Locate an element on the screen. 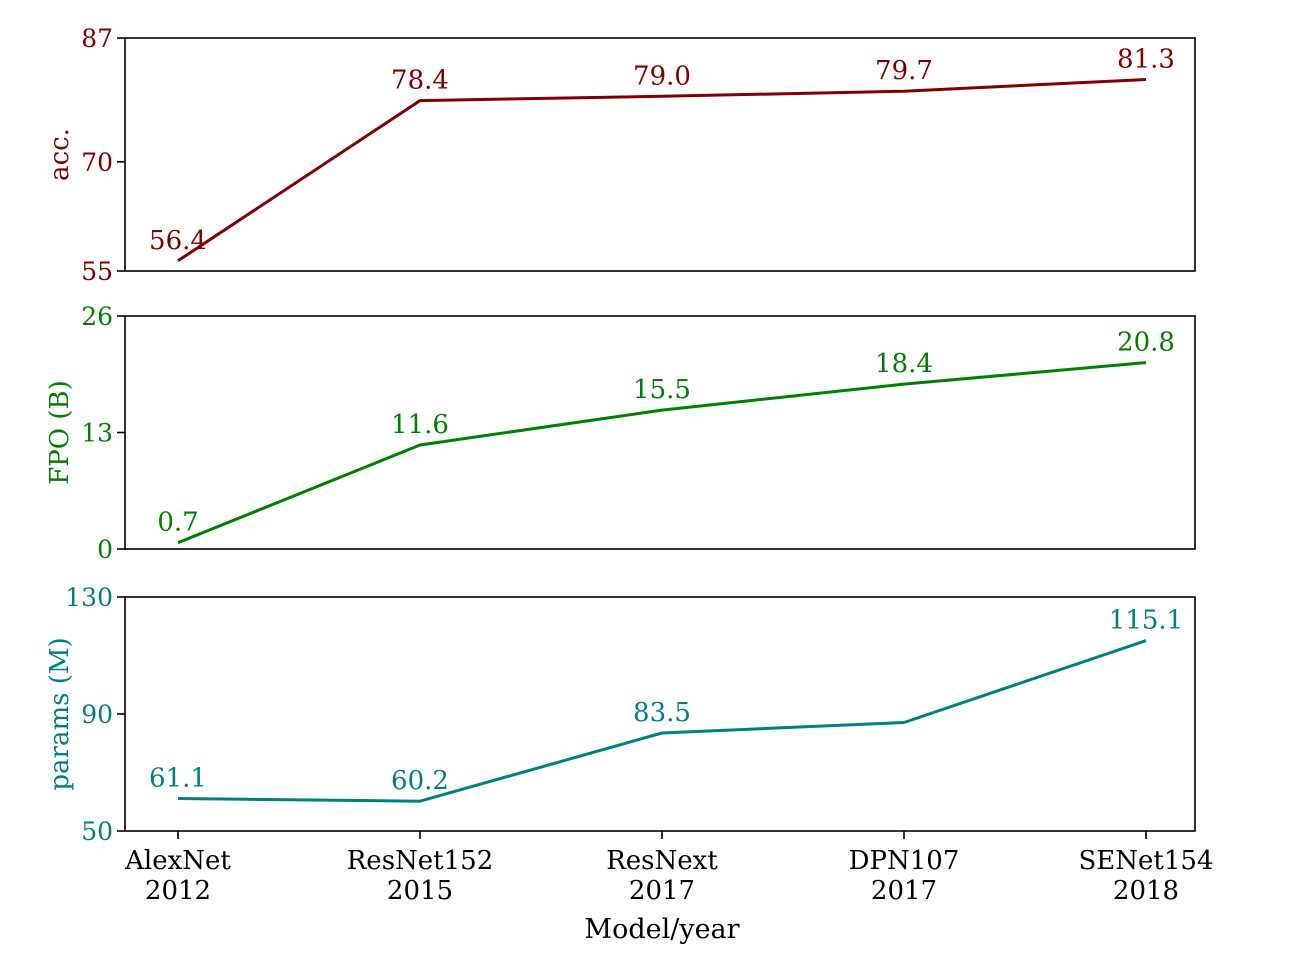 This screenshot has height=966, width=1290. x-tick-label-model: ResNet152 is located at coordinates (420, 861).